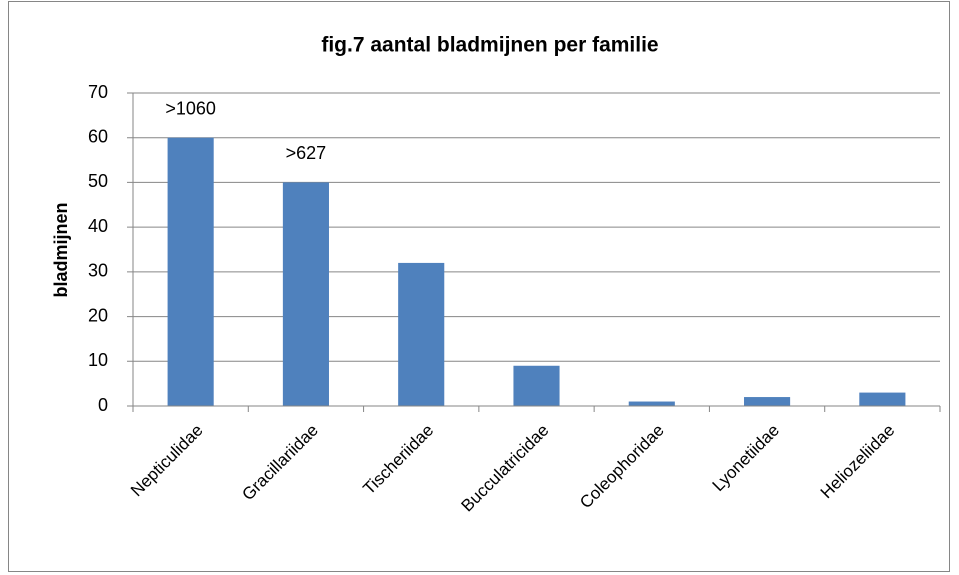 The width and height of the screenshot is (959, 575). I want to click on y-tick-label: 70, so click(98, 92).